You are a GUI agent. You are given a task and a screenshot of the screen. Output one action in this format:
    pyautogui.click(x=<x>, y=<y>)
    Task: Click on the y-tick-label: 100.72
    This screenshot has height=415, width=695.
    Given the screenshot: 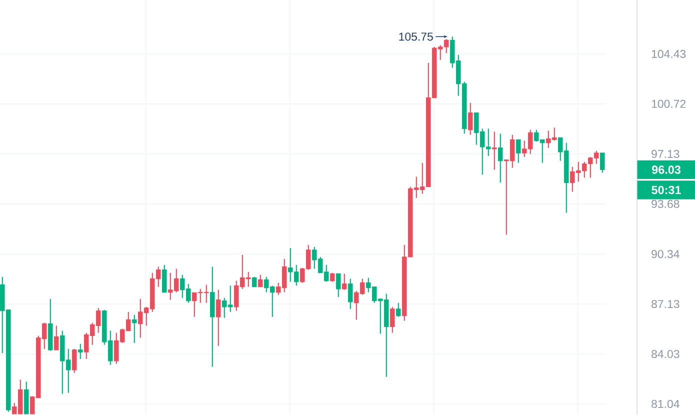 What is the action you would take?
    pyautogui.click(x=669, y=104)
    